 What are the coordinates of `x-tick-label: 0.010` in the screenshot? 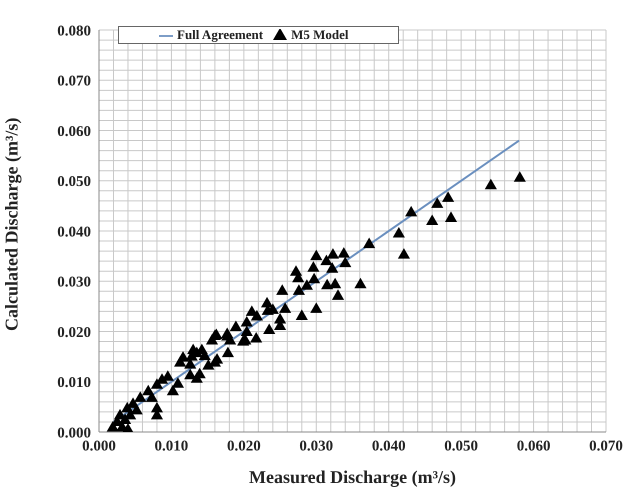 It's located at (171, 446).